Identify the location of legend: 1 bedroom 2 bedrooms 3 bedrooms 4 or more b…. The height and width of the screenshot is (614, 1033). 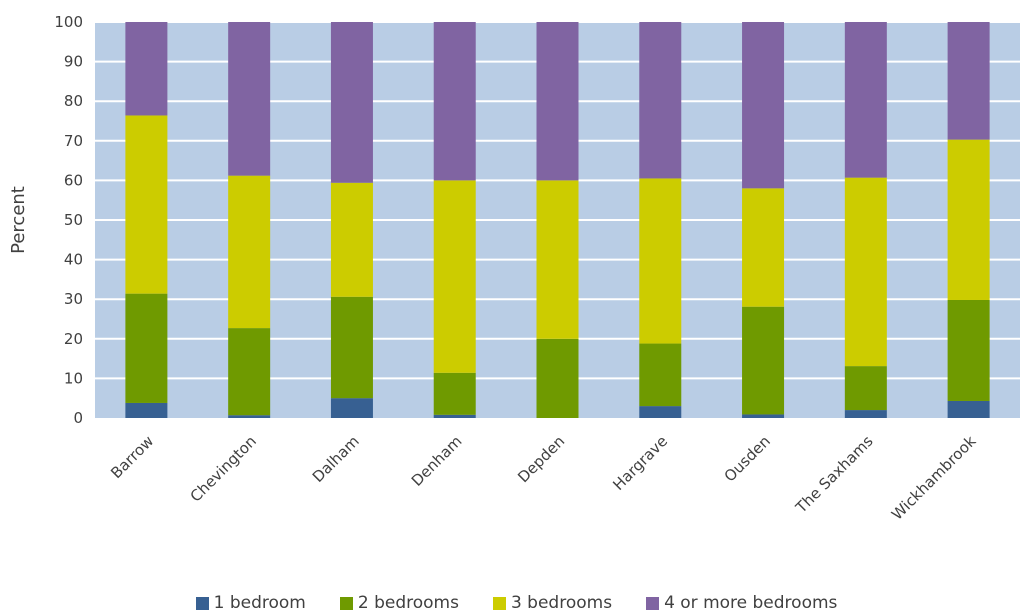
(516, 603).